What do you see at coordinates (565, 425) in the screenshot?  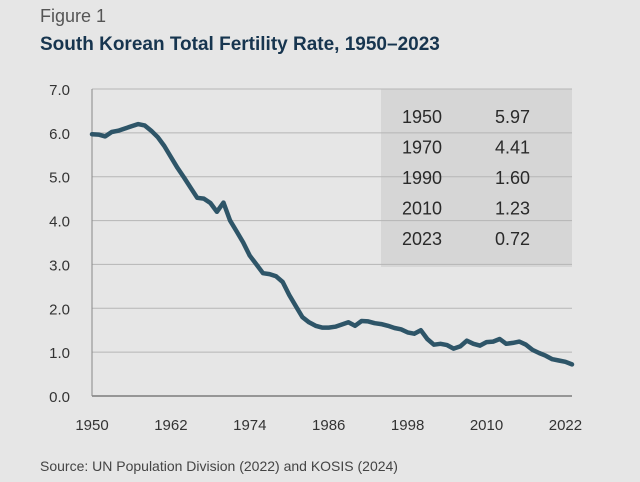 I see `x-tick-label: 2022` at bounding box center [565, 425].